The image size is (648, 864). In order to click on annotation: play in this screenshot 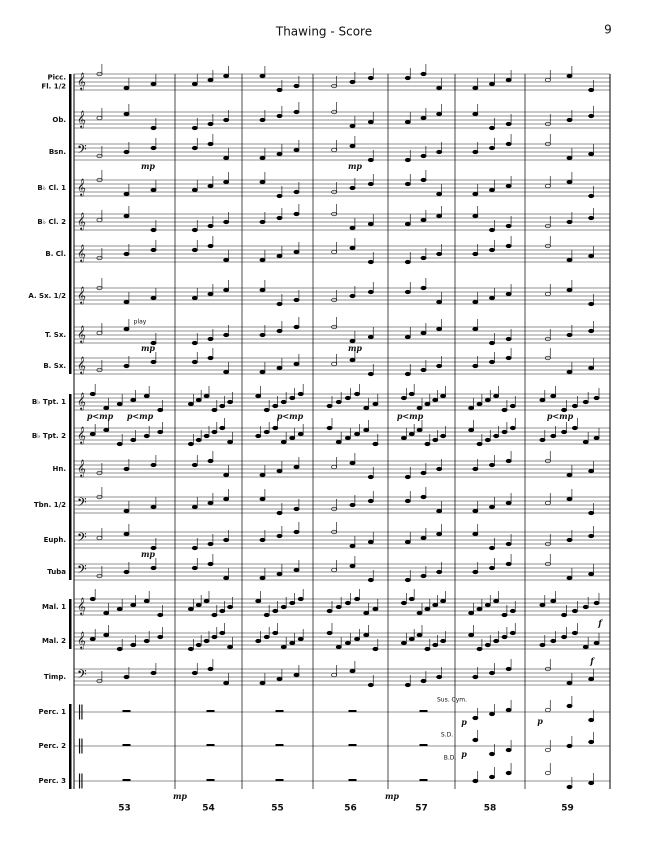, I will do `click(140, 322)`.